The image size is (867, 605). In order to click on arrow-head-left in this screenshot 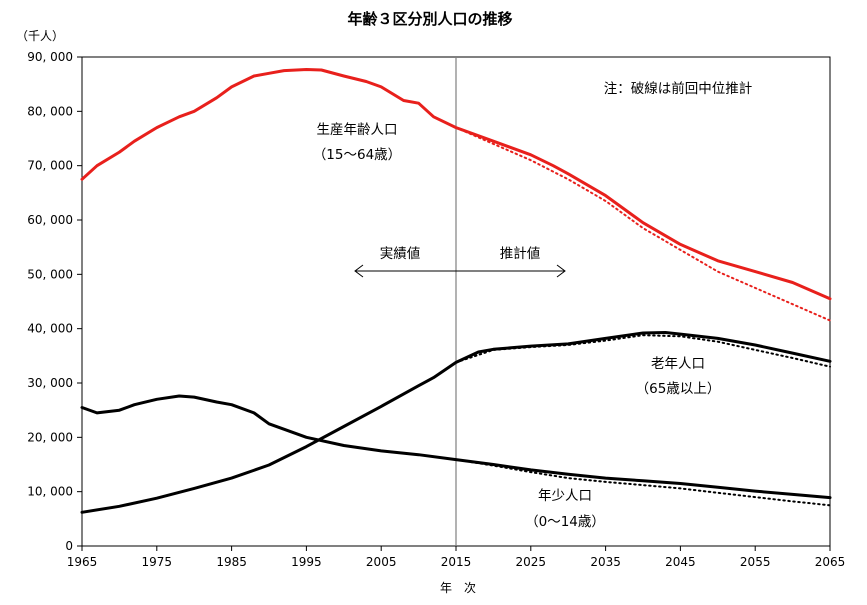, I will do `click(359, 271)`.